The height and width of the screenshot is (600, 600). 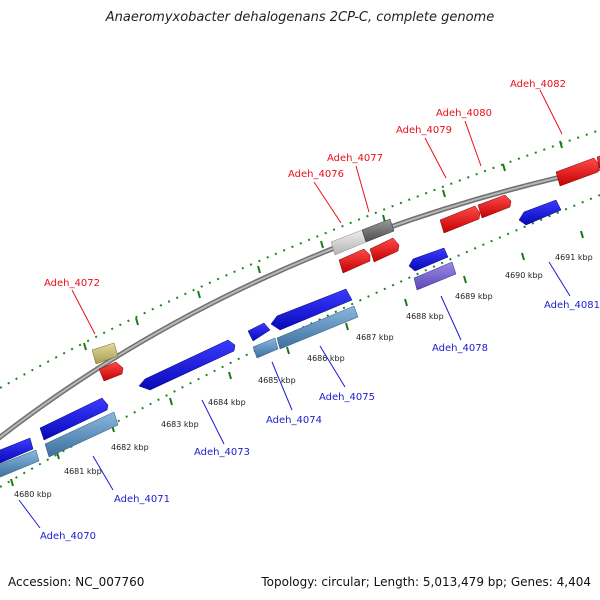 I want to click on scale-label: 4683 kbp, so click(x=180, y=424).